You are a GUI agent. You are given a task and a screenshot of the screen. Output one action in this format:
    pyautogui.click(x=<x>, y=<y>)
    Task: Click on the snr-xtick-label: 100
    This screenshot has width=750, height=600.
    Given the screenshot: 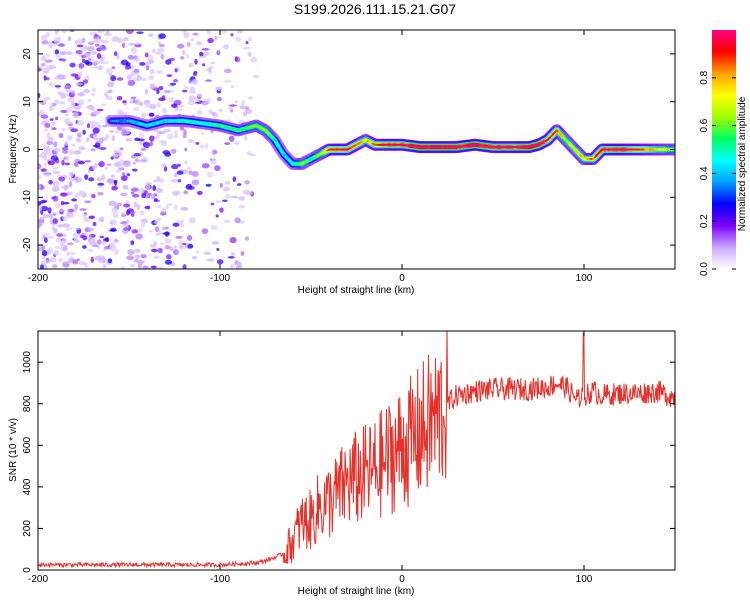 What is the action you would take?
    pyautogui.click(x=584, y=579)
    